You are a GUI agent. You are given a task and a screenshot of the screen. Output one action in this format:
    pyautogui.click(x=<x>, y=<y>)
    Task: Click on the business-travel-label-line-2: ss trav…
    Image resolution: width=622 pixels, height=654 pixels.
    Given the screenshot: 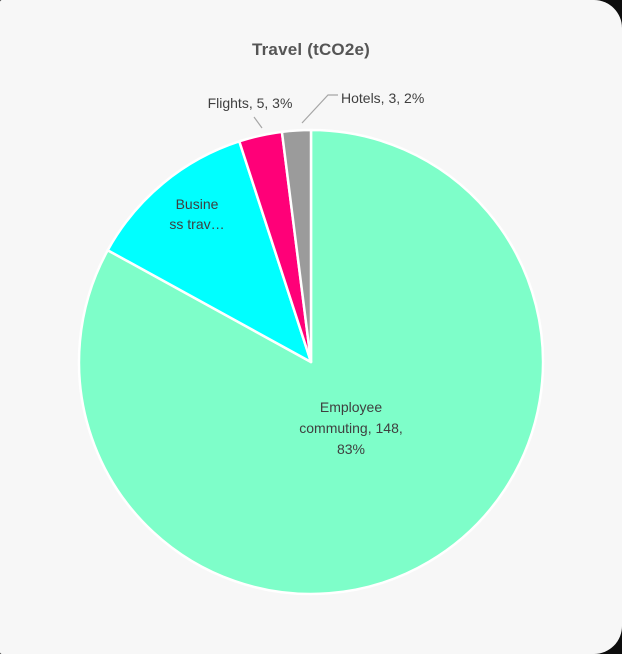 What is the action you would take?
    pyautogui.click(x=197, y=224)
    